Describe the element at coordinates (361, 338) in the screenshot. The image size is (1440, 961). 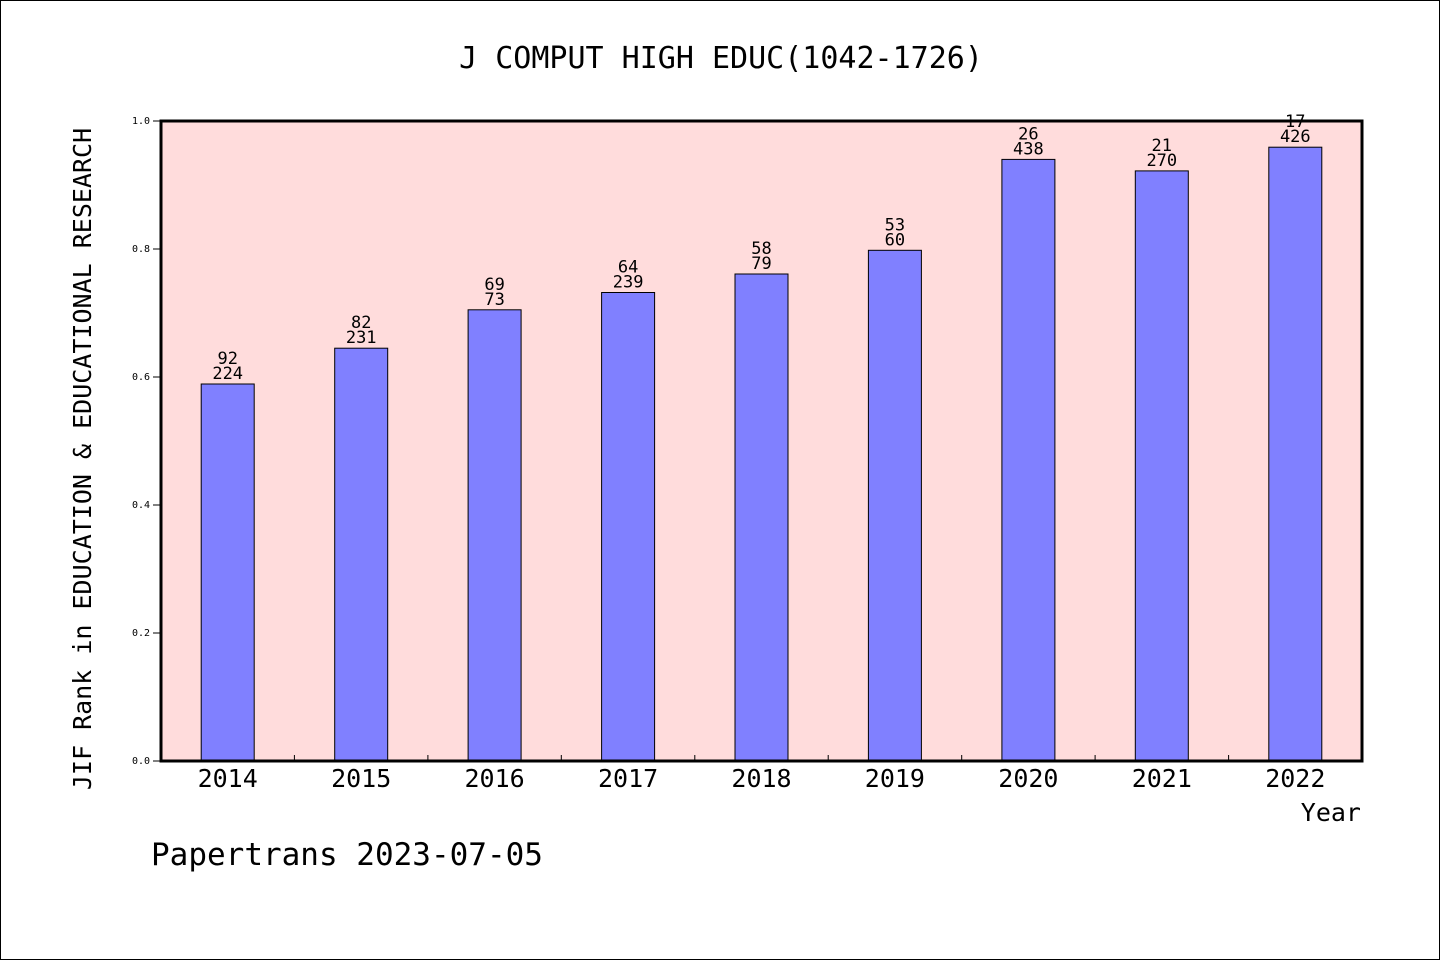
I see `bar-total-label-2015: 231` at that location.